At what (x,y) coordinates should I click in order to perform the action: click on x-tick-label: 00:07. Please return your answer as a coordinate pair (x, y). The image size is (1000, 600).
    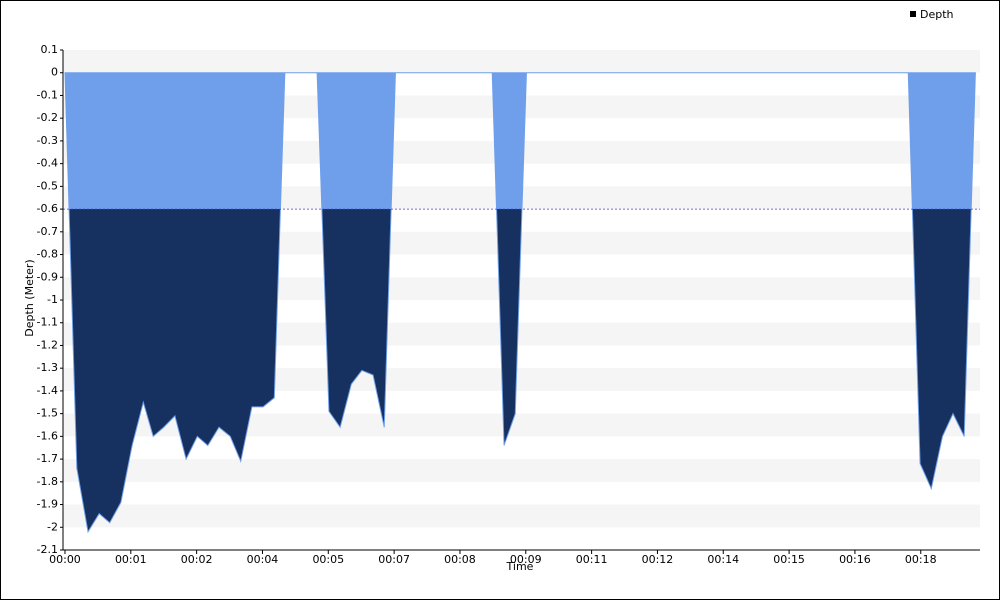
    Looking at the image, I should click on (394, 559).